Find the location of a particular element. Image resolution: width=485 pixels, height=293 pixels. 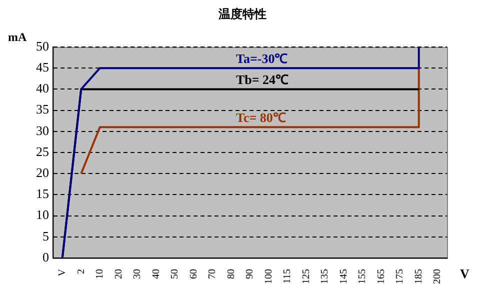

x-tick-label: 125 is located at coordinates (306, 276).